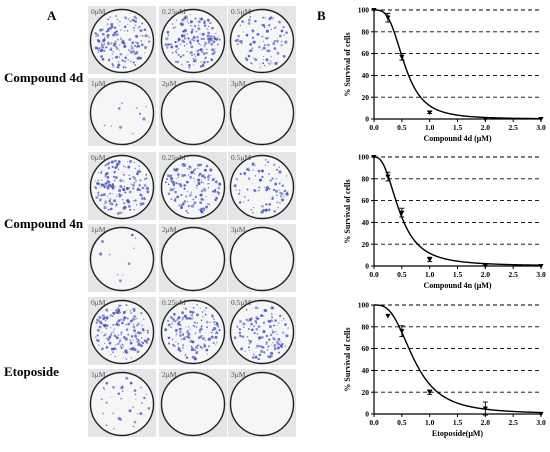 The width and height of the screenshot is (550, 452). Describe the element at coordinates (374, 274) in the screenshot. I see `x-tick-label: 0.0` at that location.